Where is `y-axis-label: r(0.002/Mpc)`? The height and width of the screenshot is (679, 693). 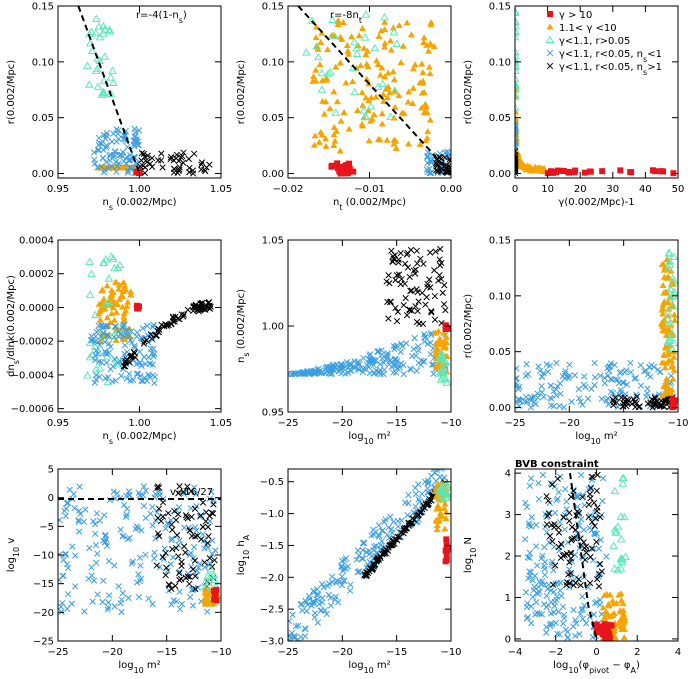 y-axis-label: r(0.002/Mpc) is located at coordinates (468, 326).